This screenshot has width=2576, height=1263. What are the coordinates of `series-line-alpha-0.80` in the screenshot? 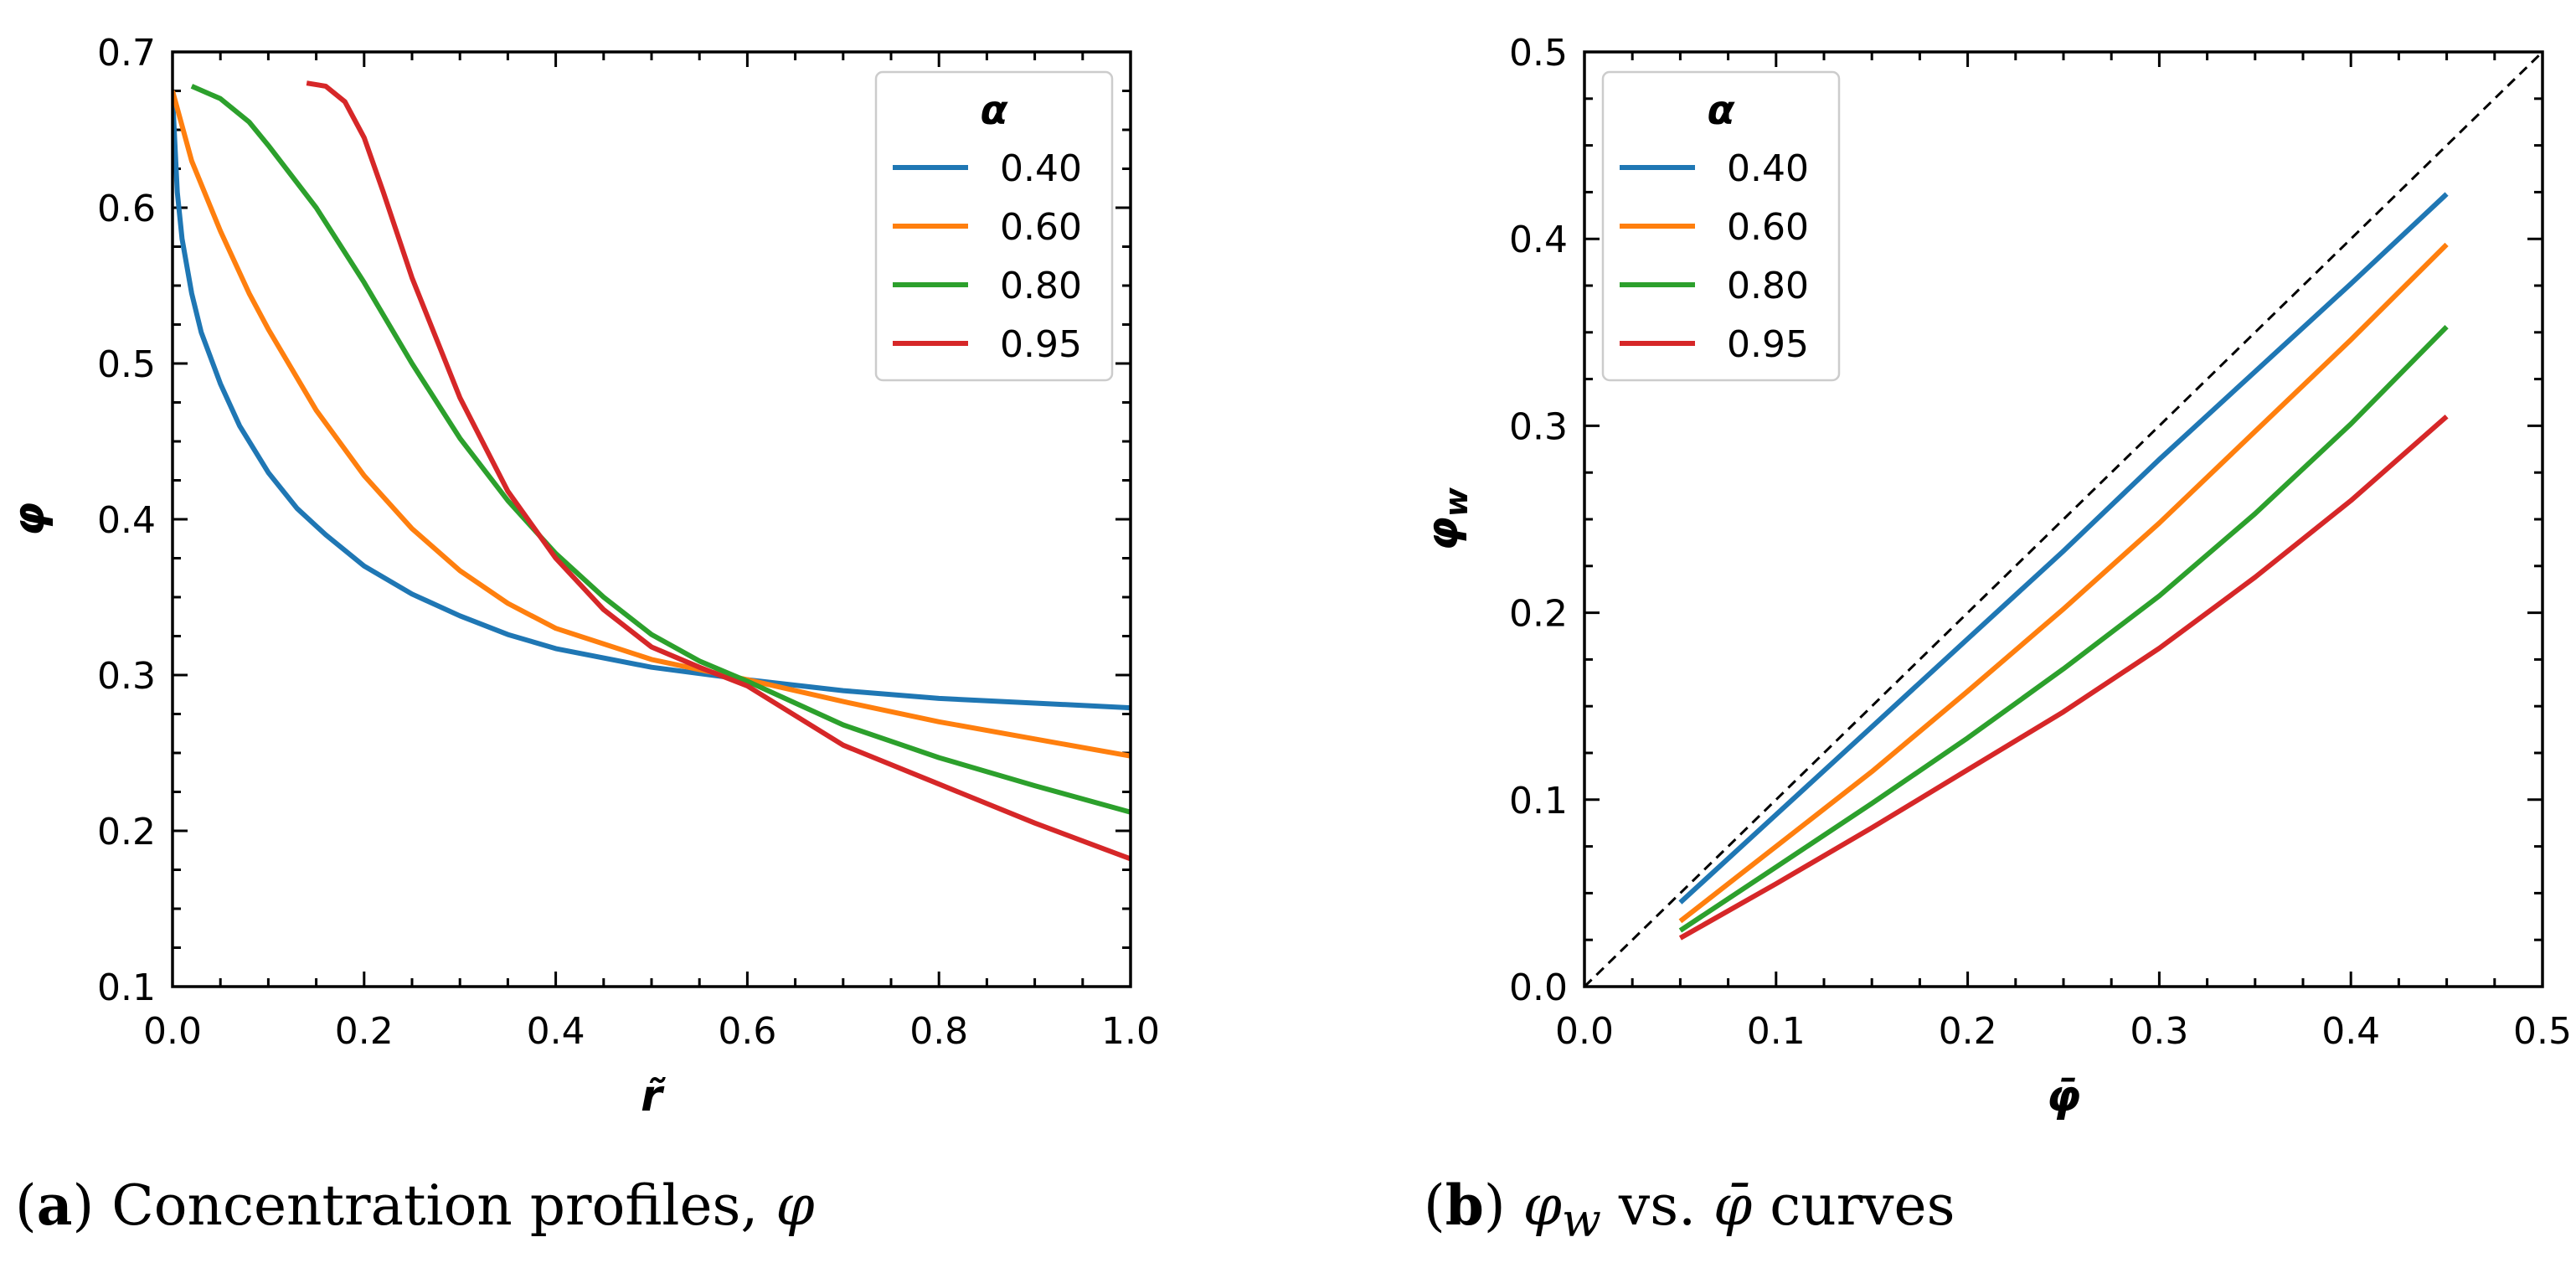 It's located at (2063, 628).